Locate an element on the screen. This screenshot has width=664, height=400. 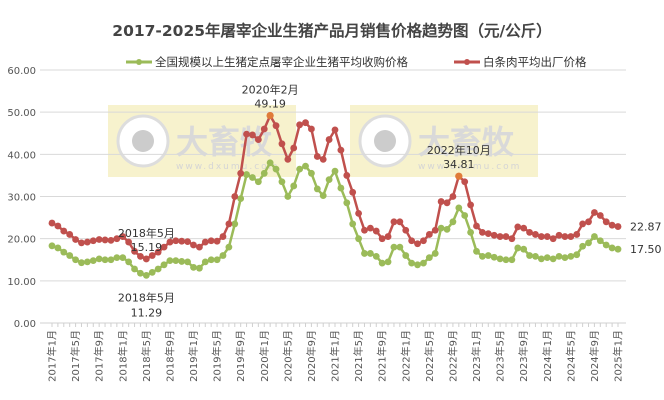
y-tick-label: 10.00 is located at coordinates (21, 282).